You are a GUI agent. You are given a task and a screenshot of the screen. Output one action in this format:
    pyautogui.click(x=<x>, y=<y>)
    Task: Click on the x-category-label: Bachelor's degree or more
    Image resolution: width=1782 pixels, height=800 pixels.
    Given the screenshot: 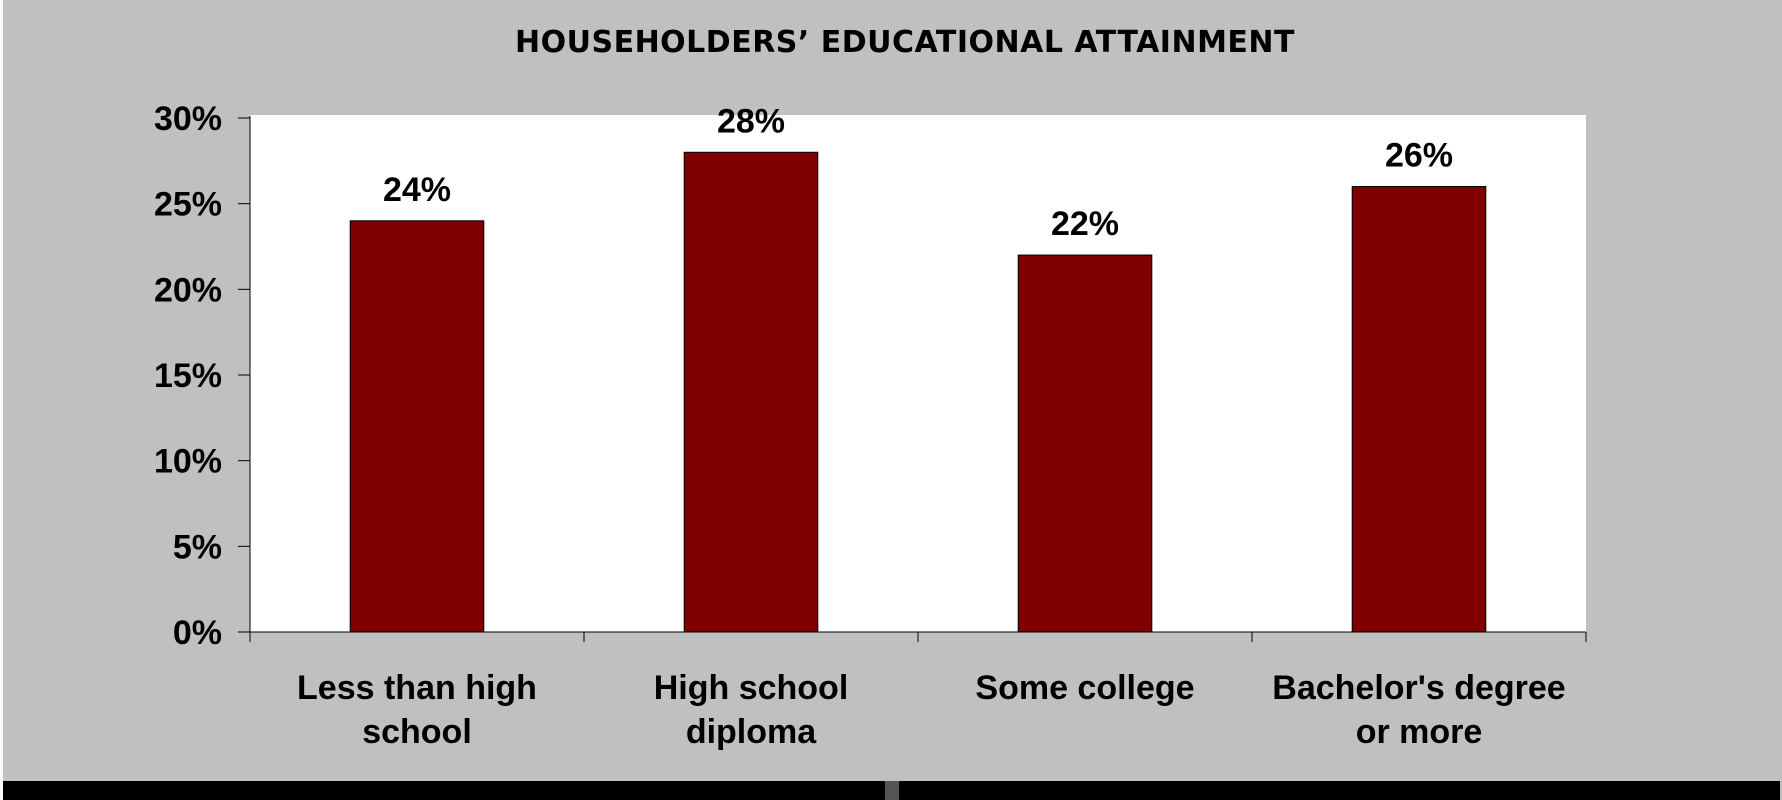 What is the action you would take?
    pyautogui.click(x=1418, y=710)
    